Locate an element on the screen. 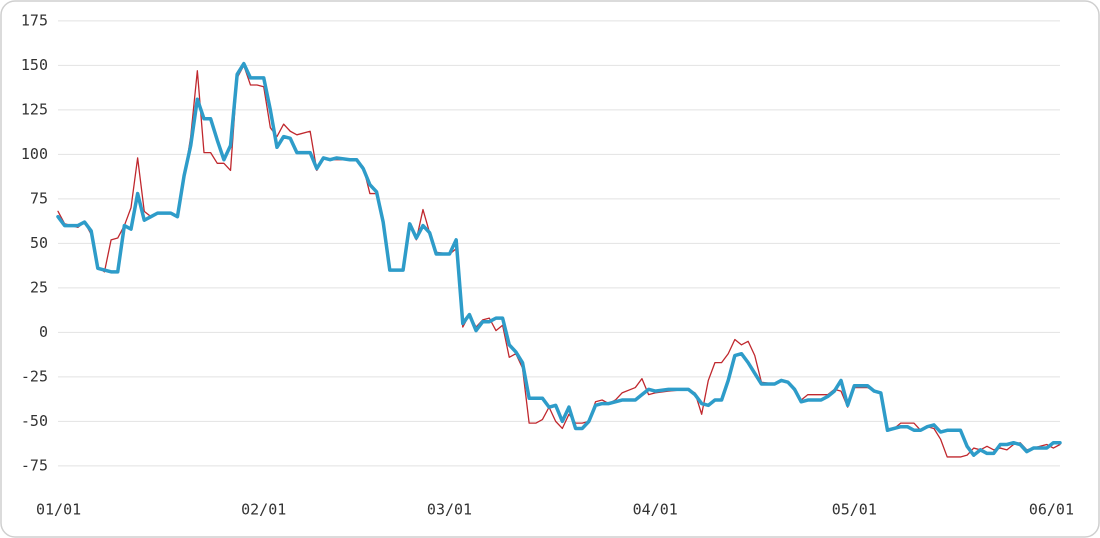 The image size is (1100, 538). y-tick-label: 75 is located at coordinates (39, 198).